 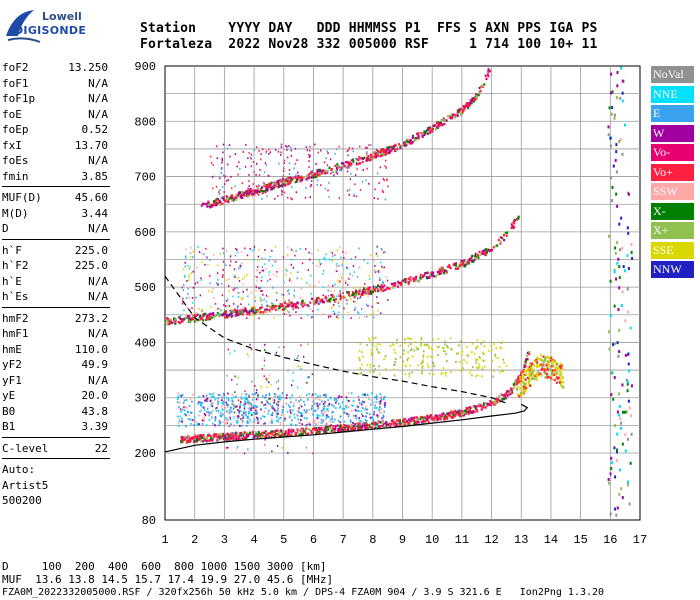 What do you see at coordinates (672, 230) in the screenshot?
I see `legend-item-x-: X+` at bounding box center [672, 230].